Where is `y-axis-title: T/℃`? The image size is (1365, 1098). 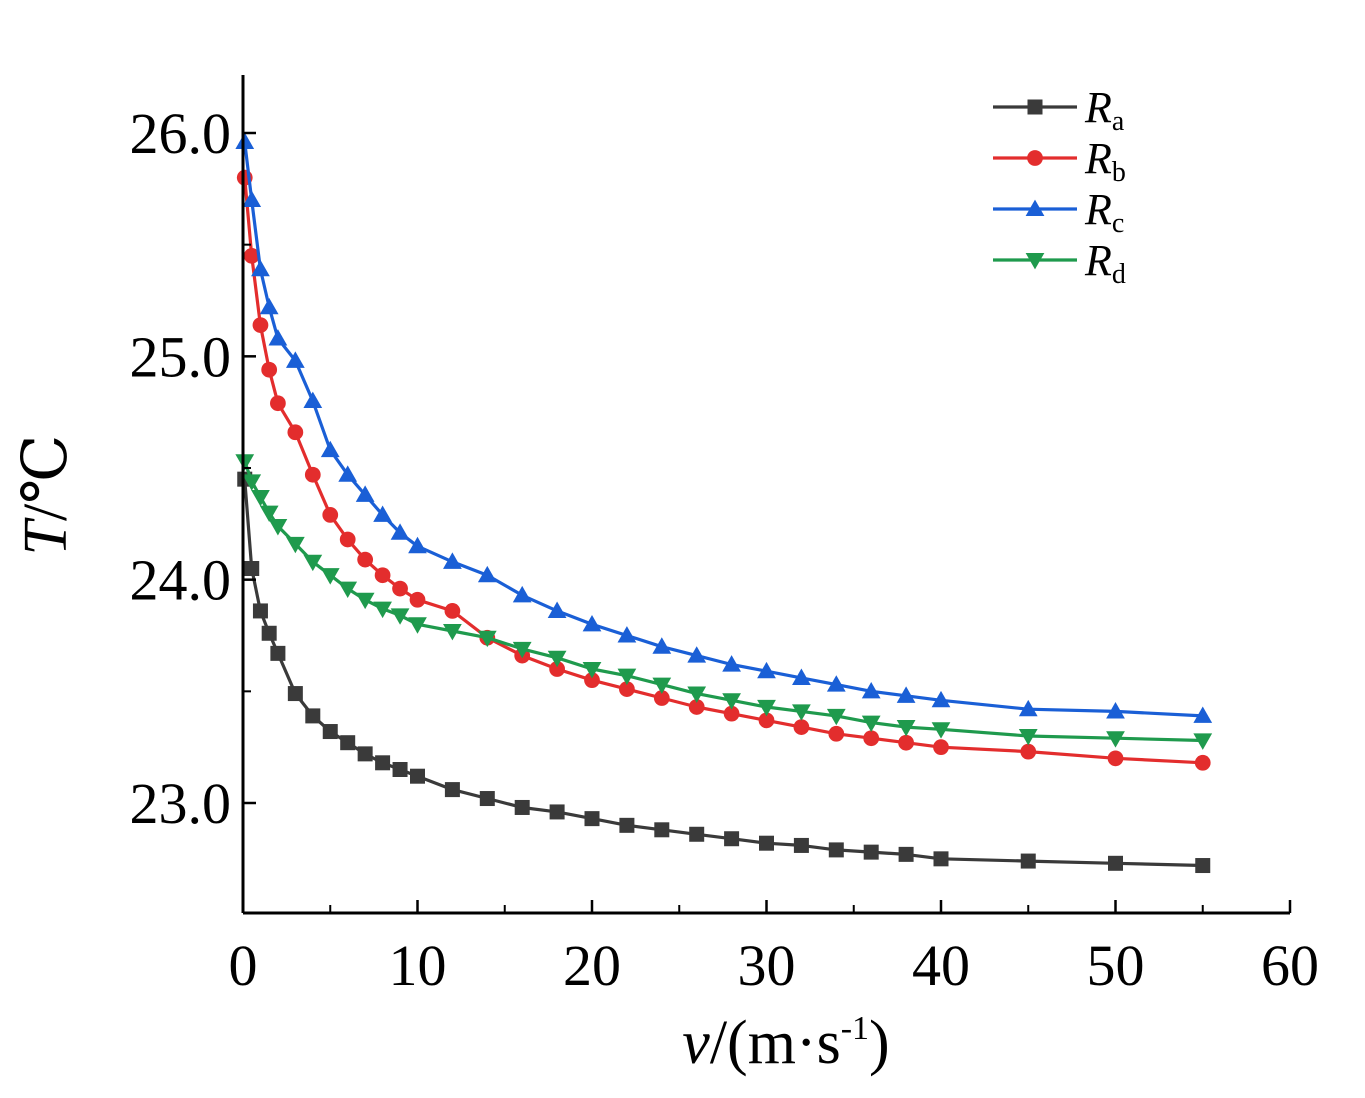
y-axis-title: T/℃ is located at coordinates (46, 494).